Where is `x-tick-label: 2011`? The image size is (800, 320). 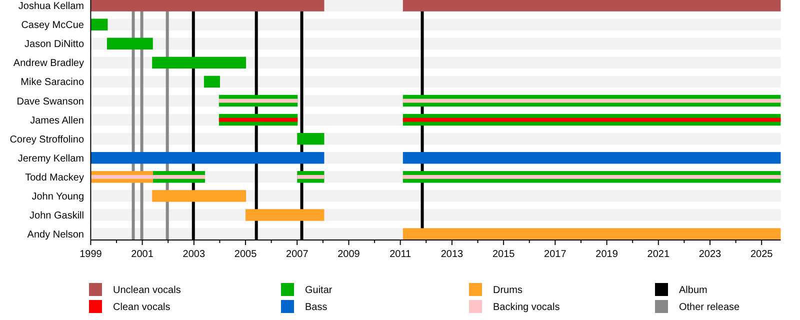 x-tick-label: 2011 is located at coordinates (401, 254).